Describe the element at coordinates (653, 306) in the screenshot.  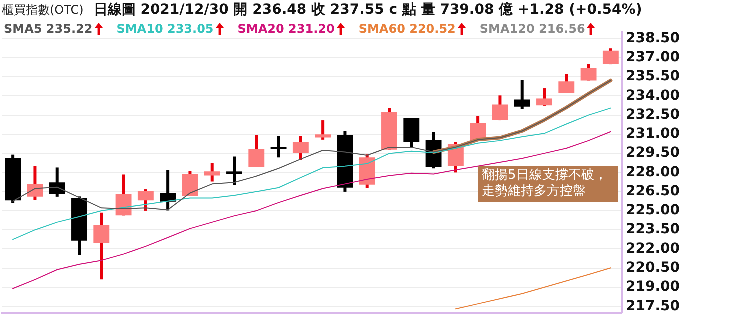
I see `y-tick-label: 217.50` at that location.